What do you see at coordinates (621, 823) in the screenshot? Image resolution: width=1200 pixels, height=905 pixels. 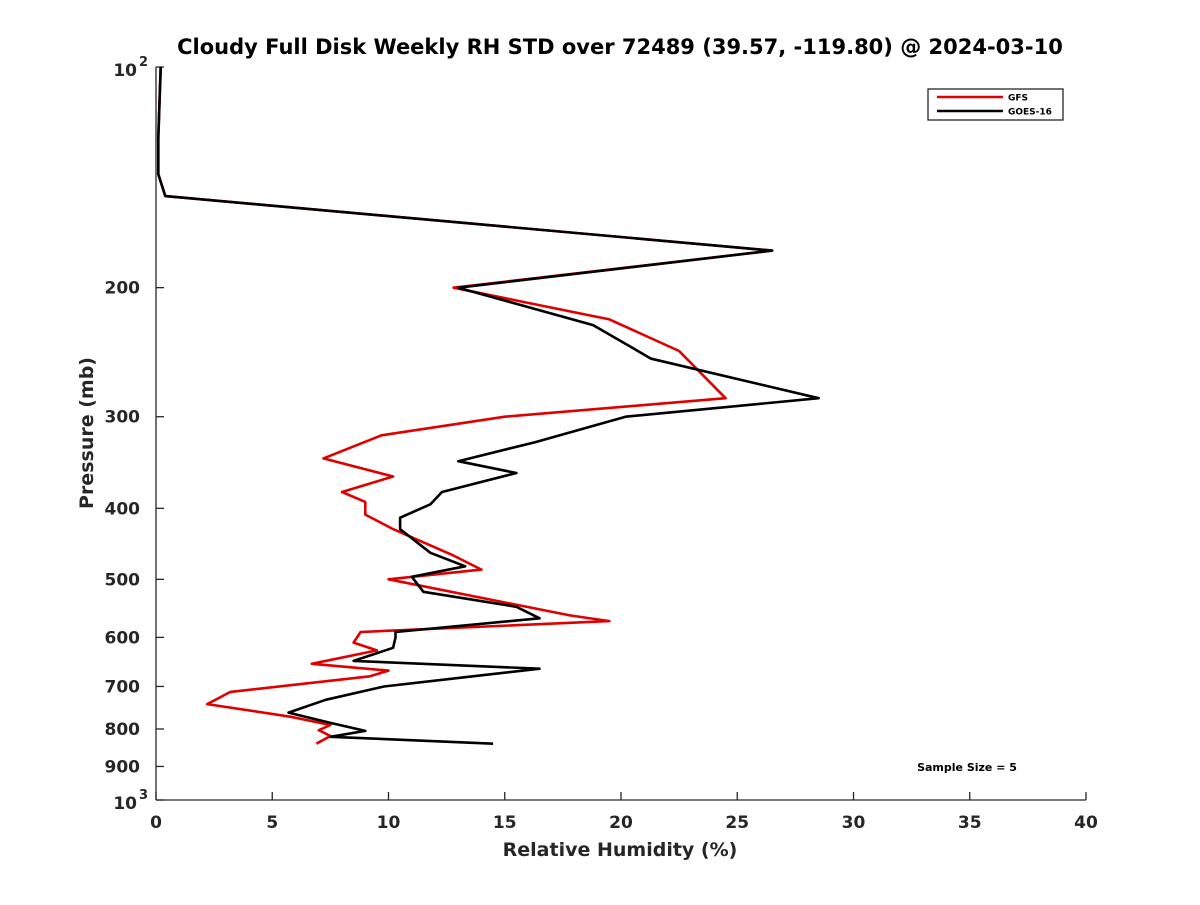 I see `x-tick-label: 20` at bounding box center [621, 823].